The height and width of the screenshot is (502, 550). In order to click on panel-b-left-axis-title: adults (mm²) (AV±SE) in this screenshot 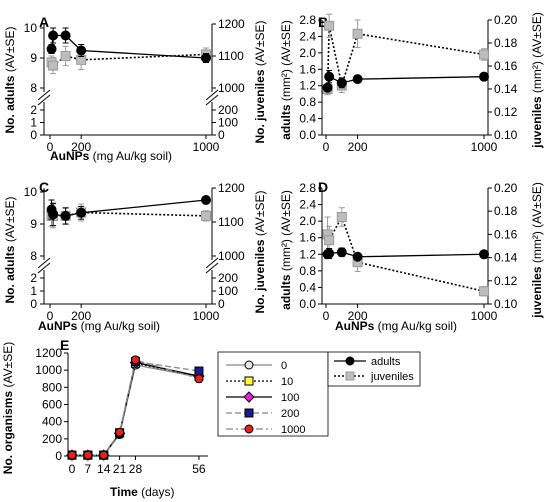, I will do `click(286, 80)`.